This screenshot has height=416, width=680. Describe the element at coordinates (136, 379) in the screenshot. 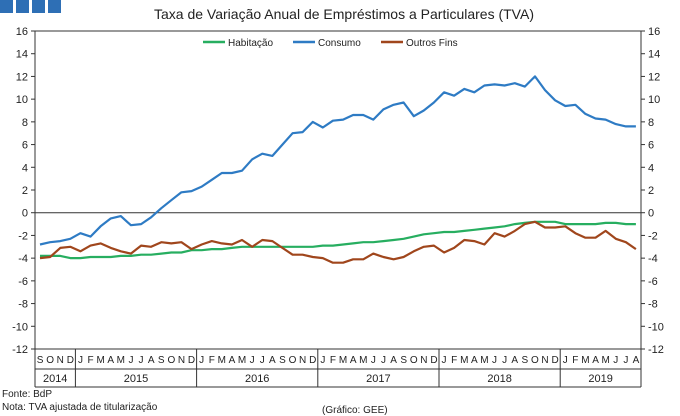

I see `year-label: 2015` at that location.